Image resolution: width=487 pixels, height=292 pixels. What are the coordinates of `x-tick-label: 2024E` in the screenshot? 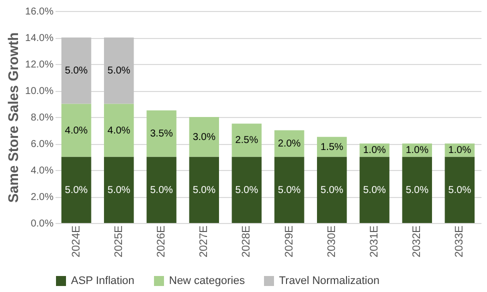 It's located at (76, 242).